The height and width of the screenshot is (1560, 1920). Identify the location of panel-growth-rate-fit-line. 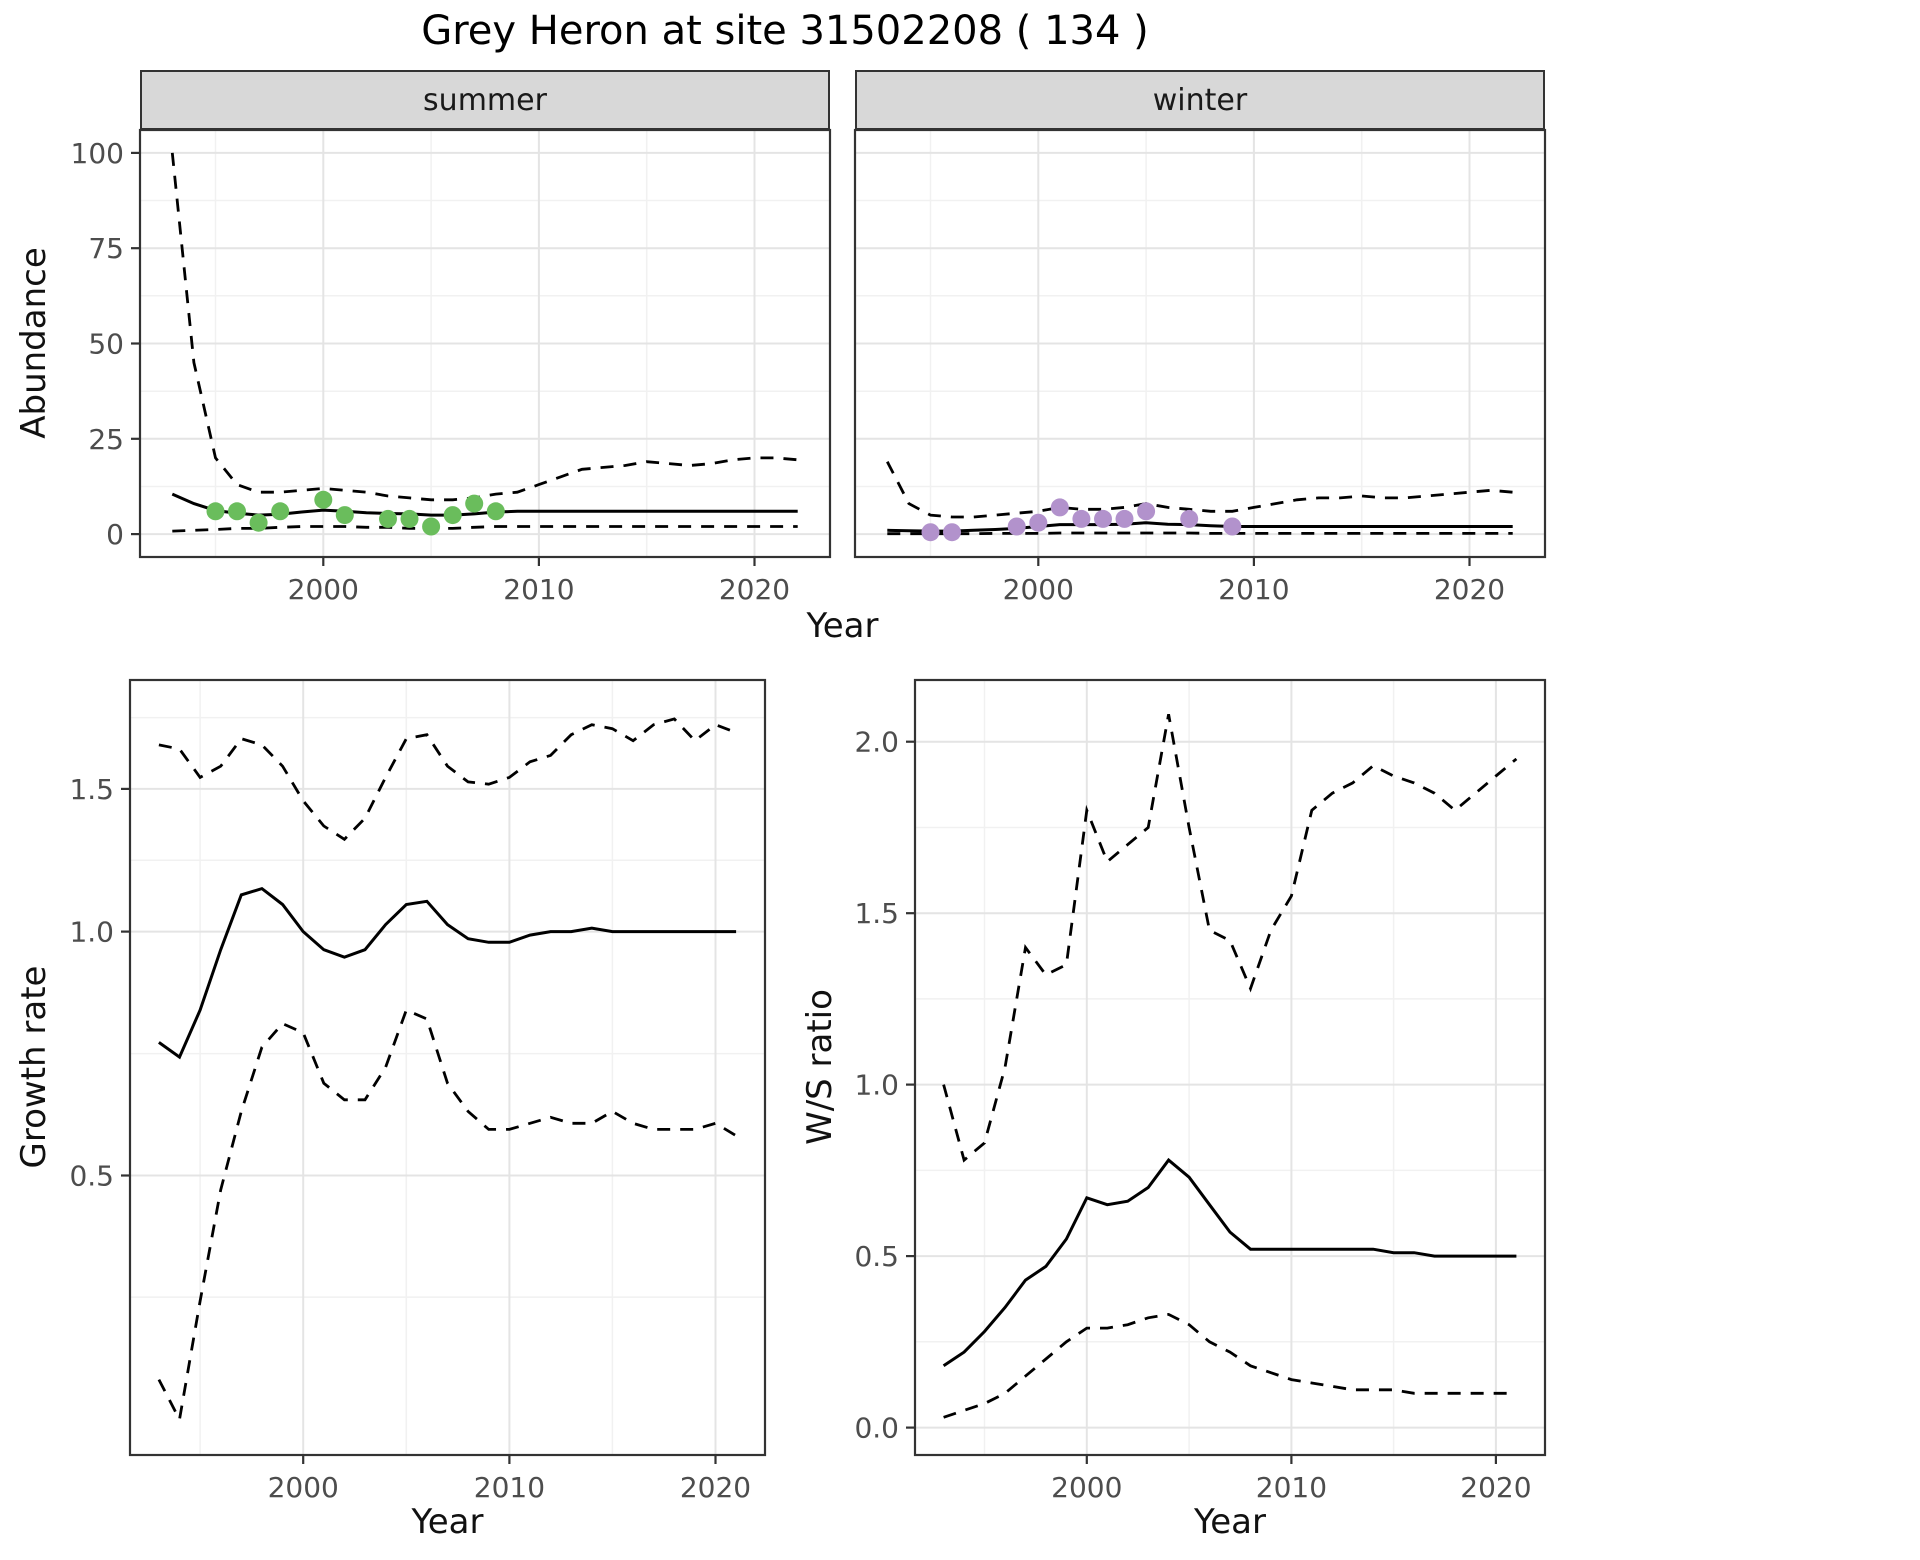
(447, 973).